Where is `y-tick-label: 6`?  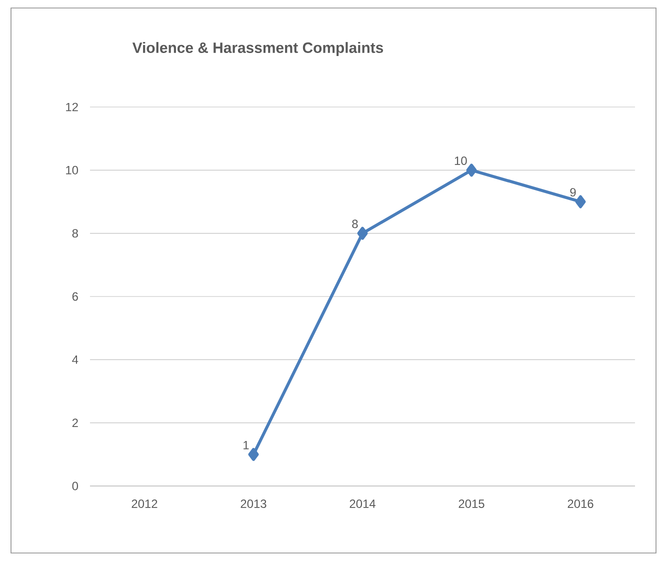 y-tick-label: 6 is located at coordinates (75, 296).